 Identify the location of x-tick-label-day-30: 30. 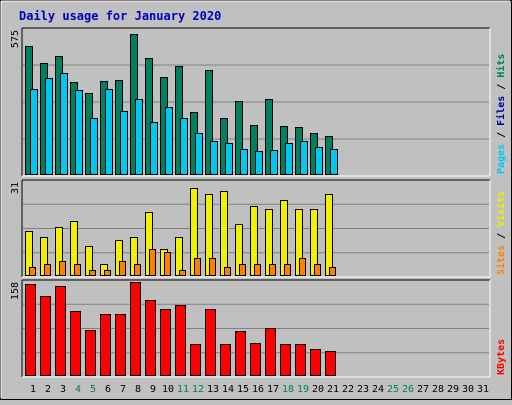
(468, 389).